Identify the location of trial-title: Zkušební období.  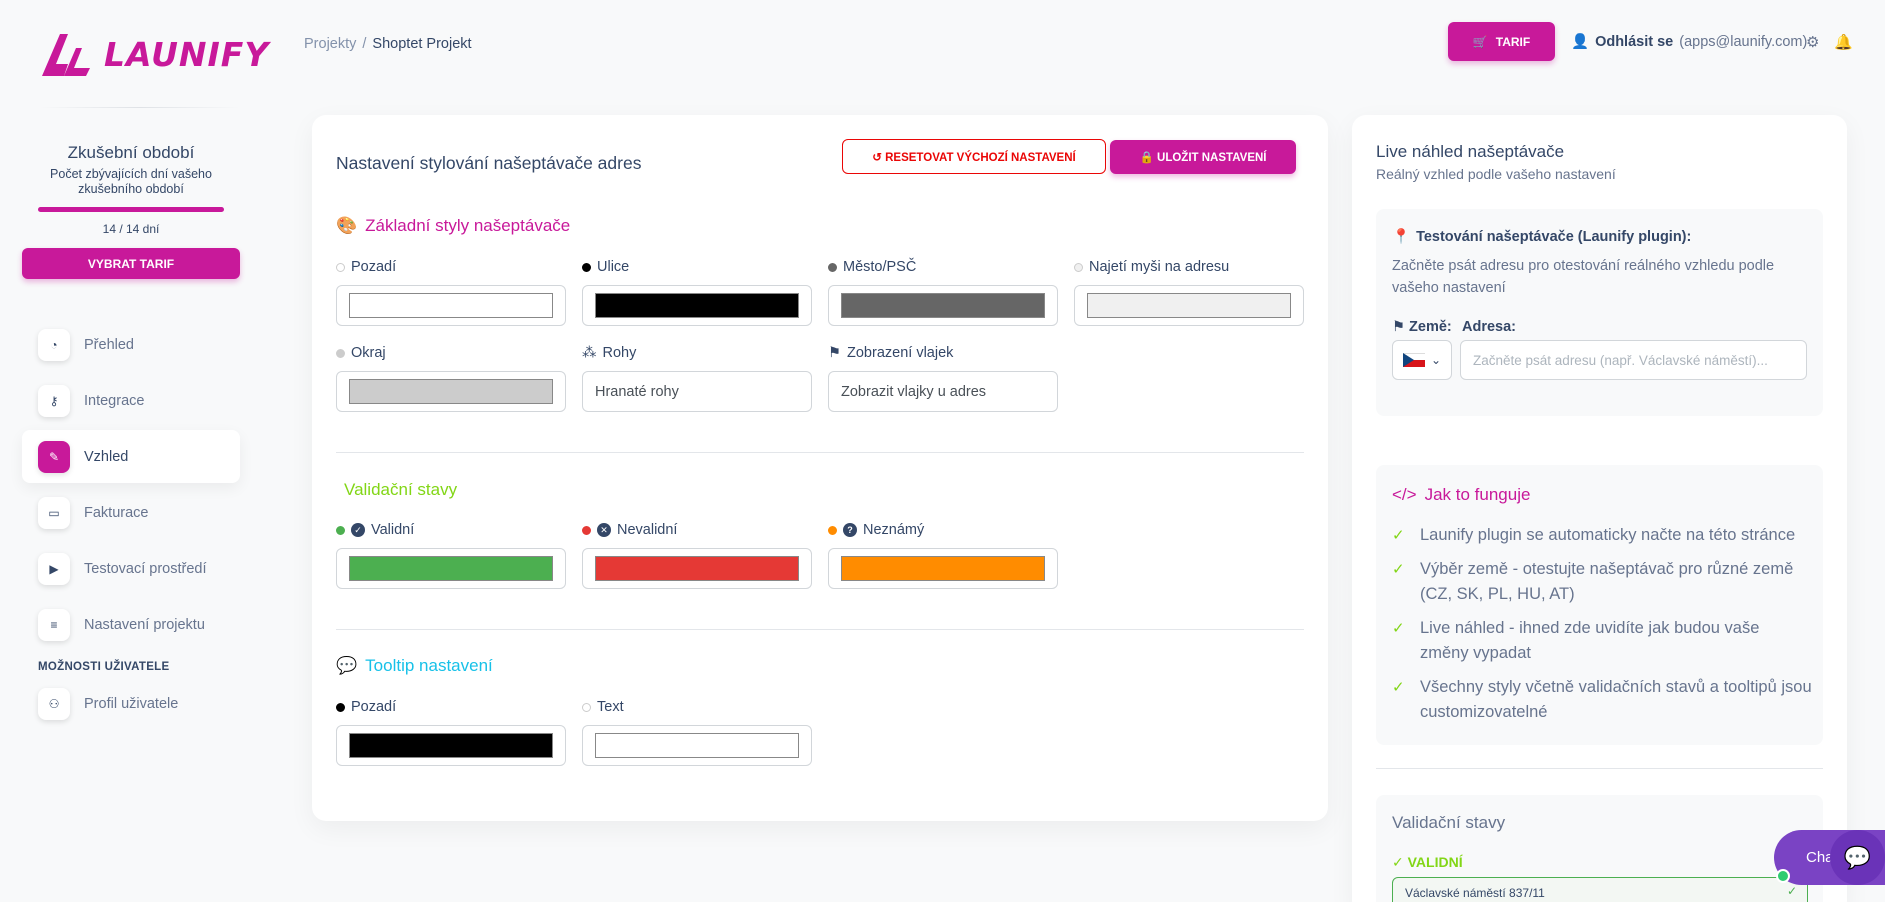
(131, 152).